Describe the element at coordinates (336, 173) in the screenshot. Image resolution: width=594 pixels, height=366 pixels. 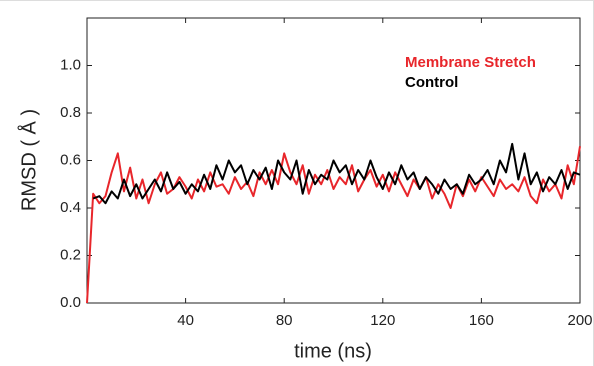
I see `series-line` at that location.